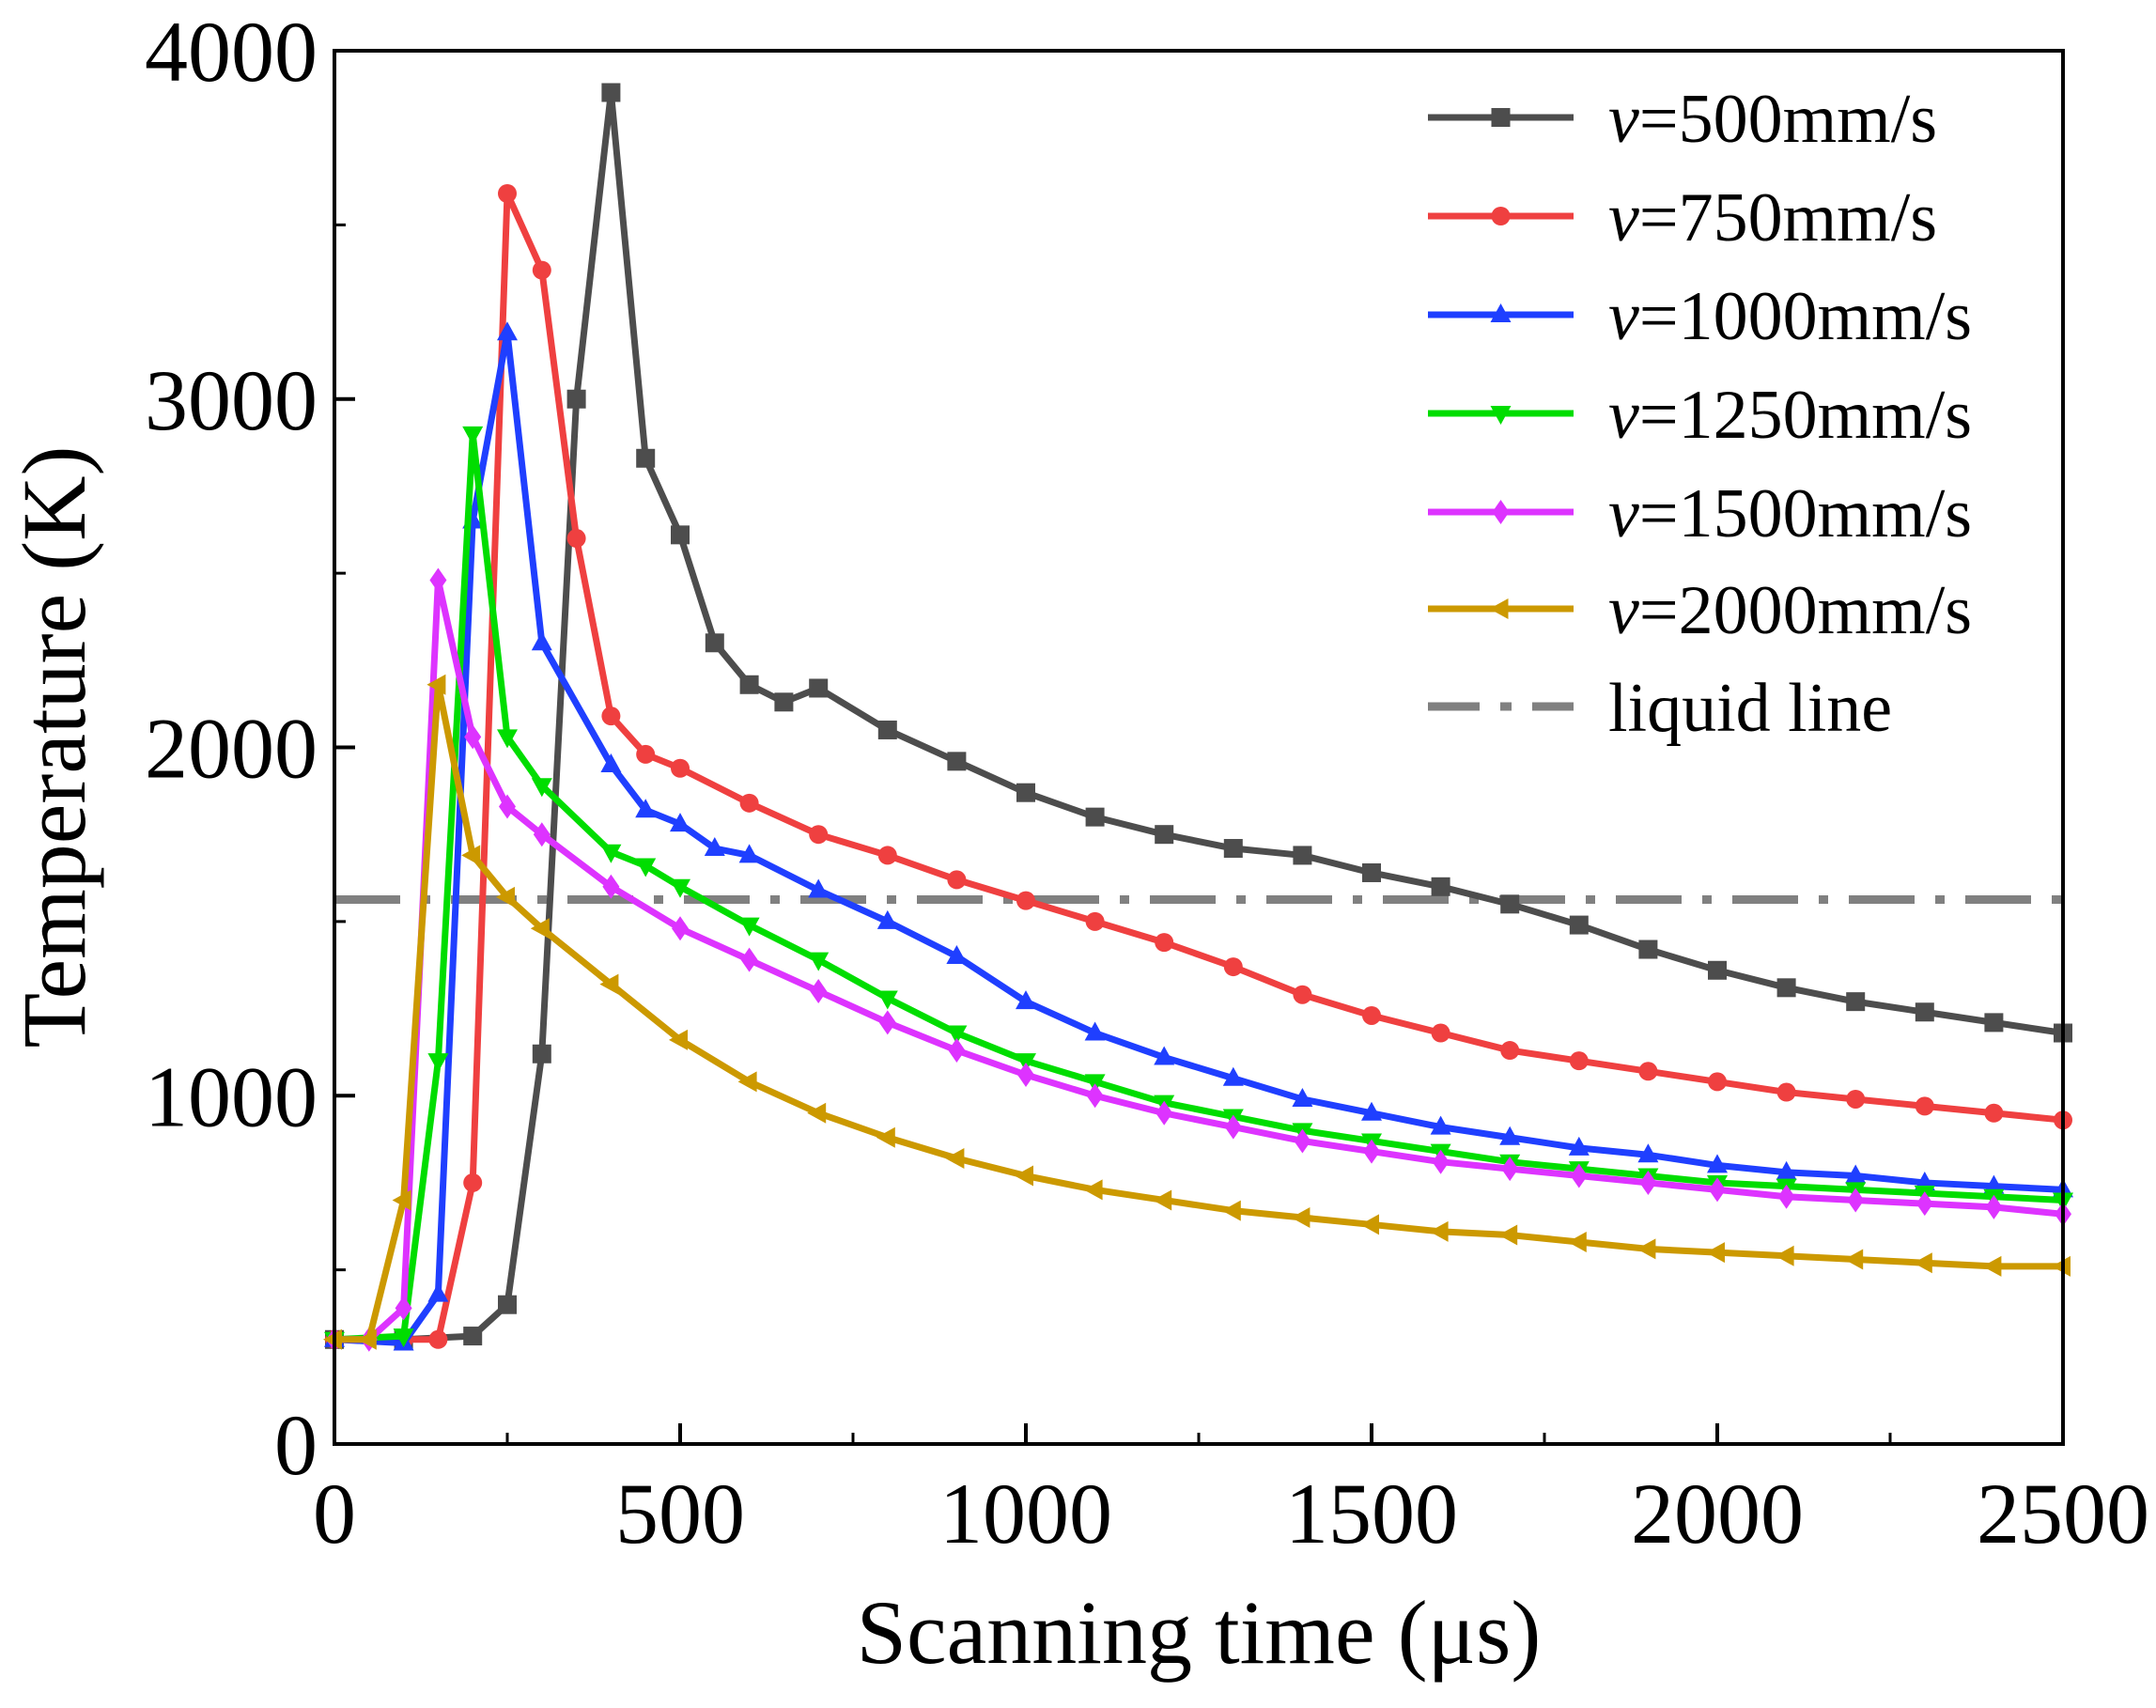 The height and width of the screenshot is (1708, 2156). I want to click on legend-label: v=500mm/s, so click(1773, 119).